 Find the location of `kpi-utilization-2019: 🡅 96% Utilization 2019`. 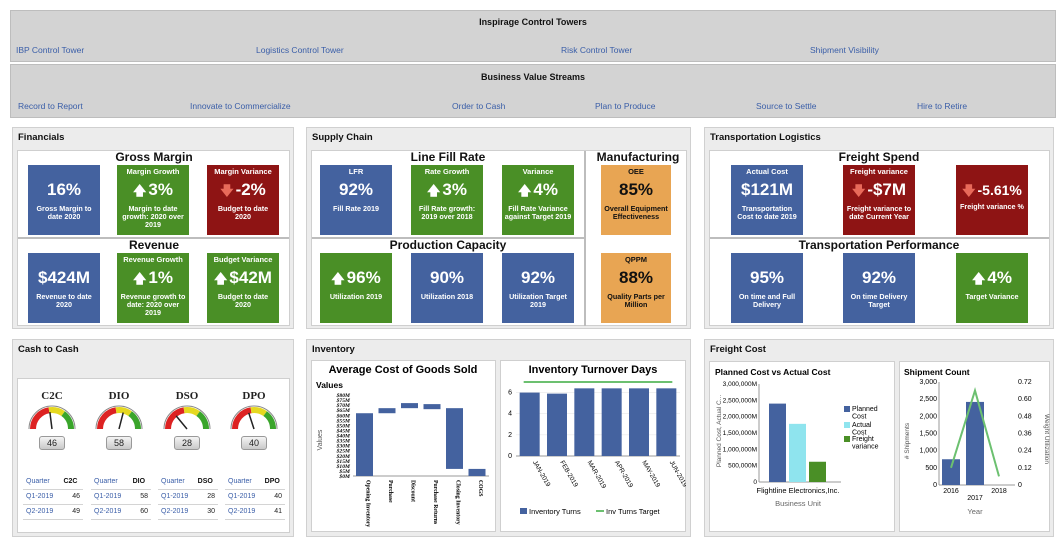

kpi-utilization-2019: 🡅 96% Utilization 2019 is located at coordinates (356, 288).